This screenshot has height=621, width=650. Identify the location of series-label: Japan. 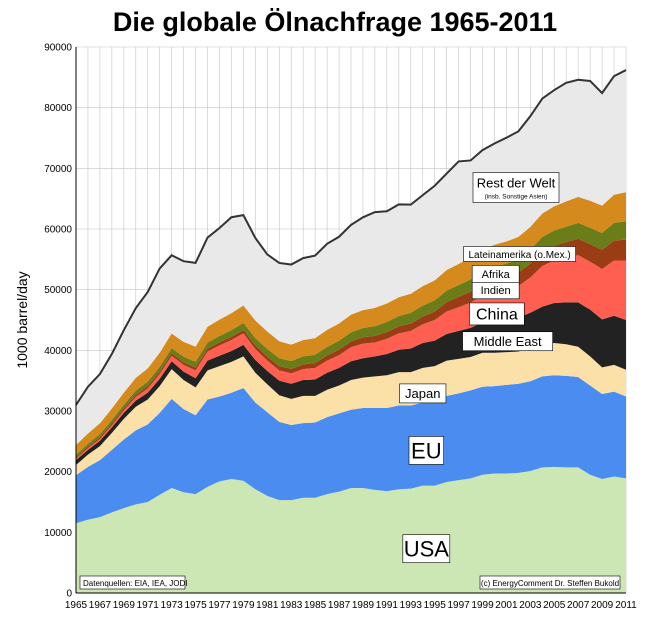
(422, 393).